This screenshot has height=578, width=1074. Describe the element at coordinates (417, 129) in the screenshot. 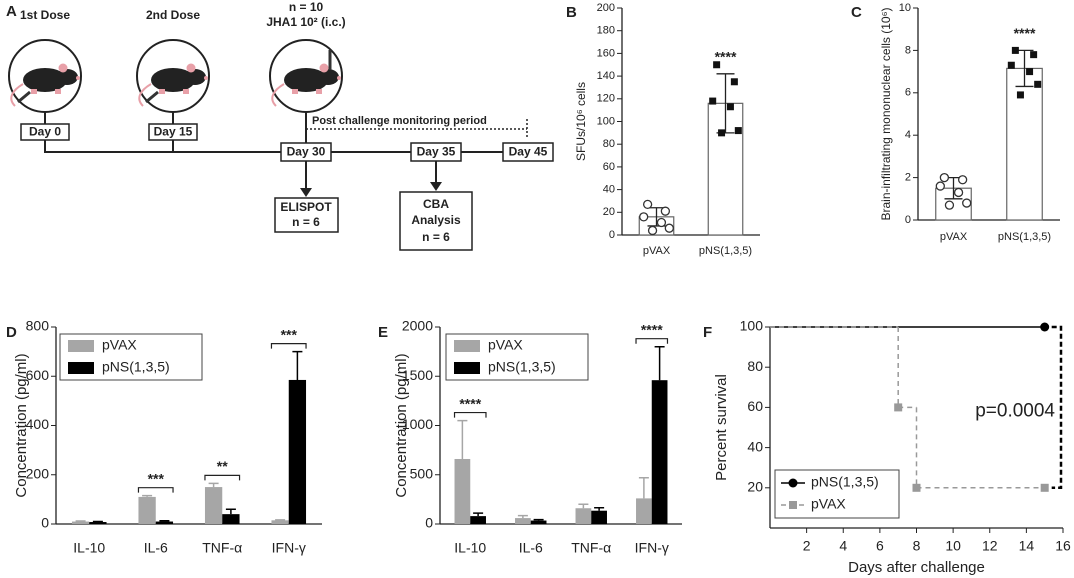

I see `monitoring-line` at that location.